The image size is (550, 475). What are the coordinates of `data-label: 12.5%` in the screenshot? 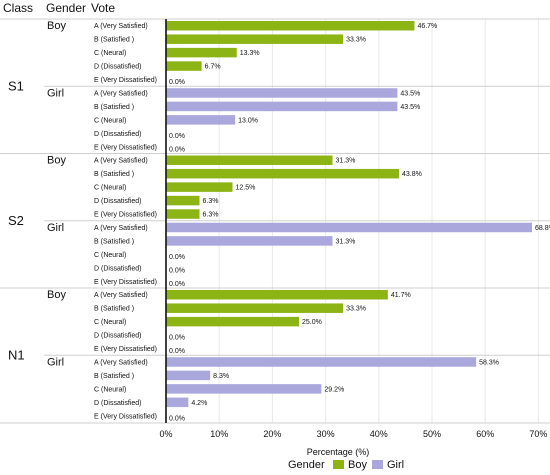 It's located at (246, 188).